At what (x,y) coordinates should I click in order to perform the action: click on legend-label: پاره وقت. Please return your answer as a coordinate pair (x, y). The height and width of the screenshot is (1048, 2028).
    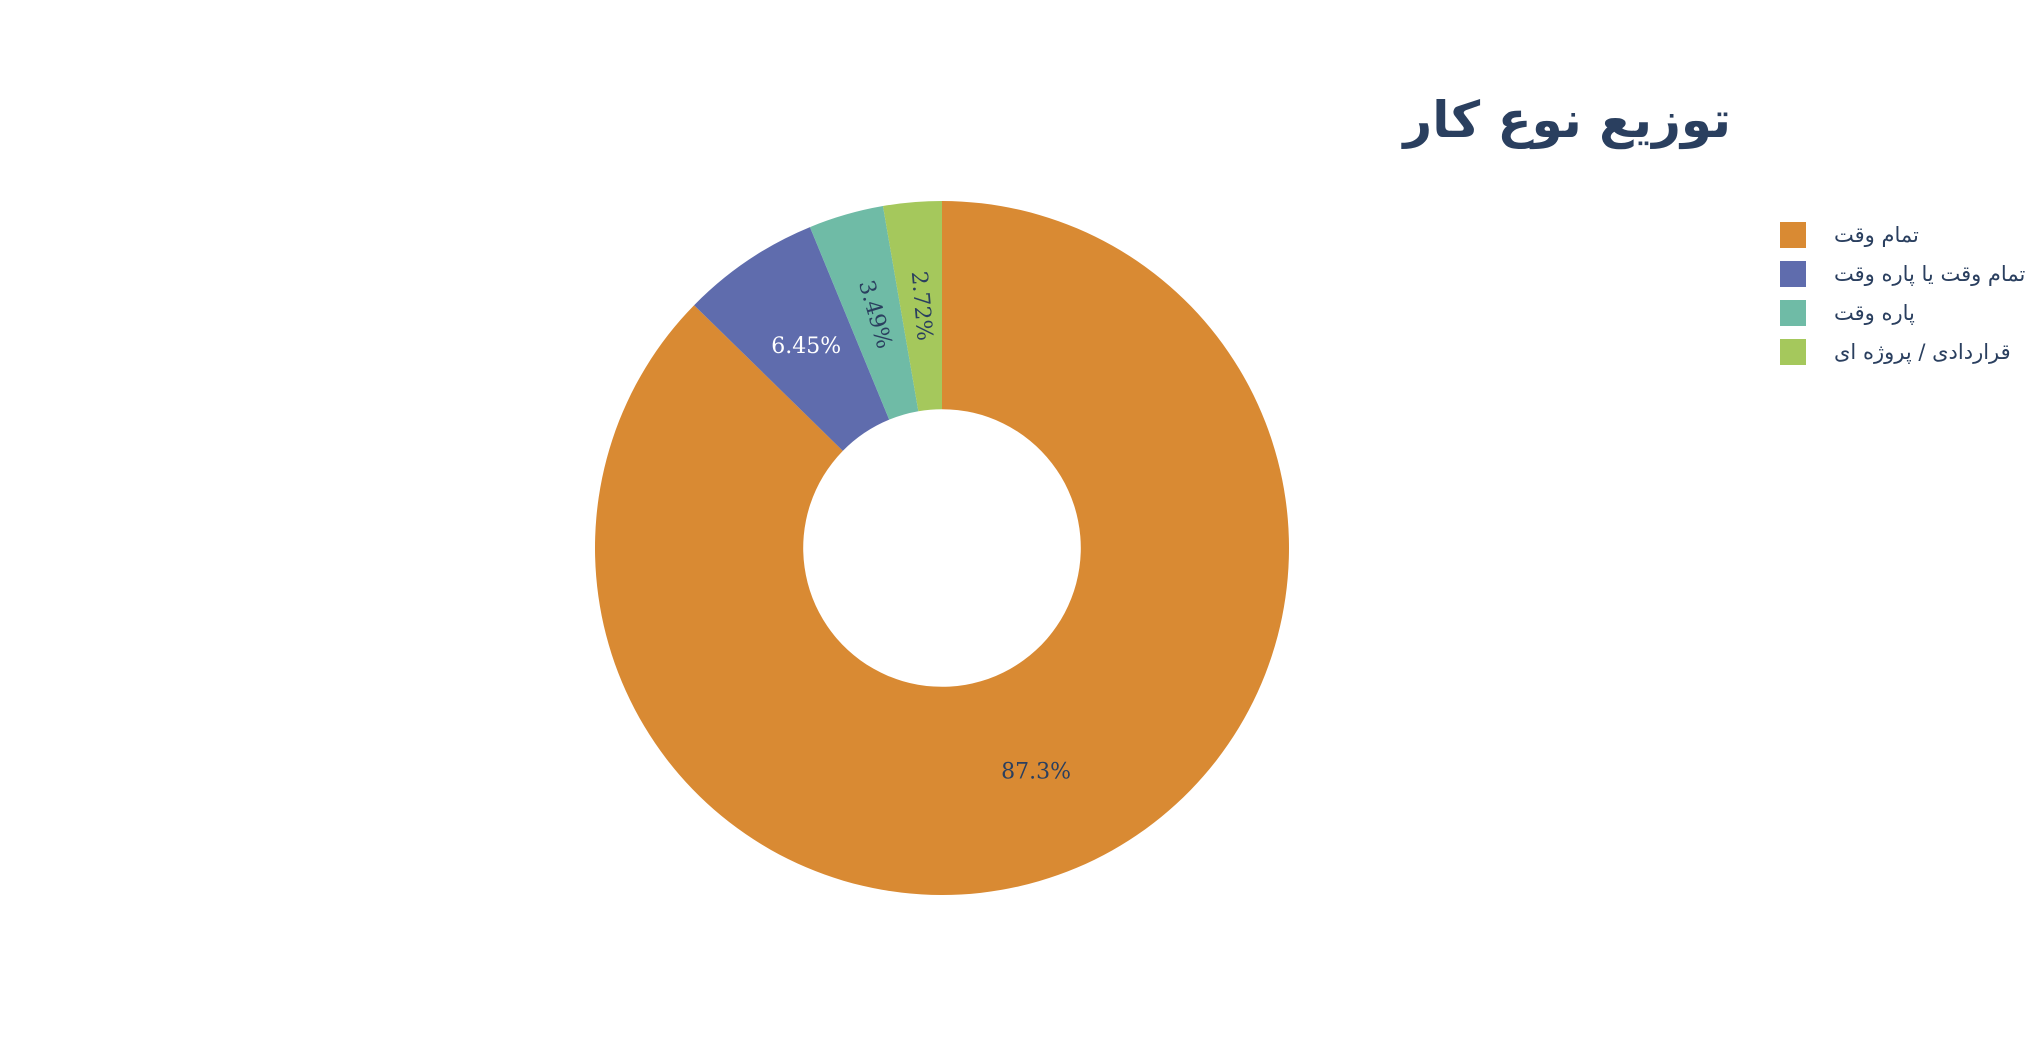
    Looking at the image, I should click on (1874, 312).